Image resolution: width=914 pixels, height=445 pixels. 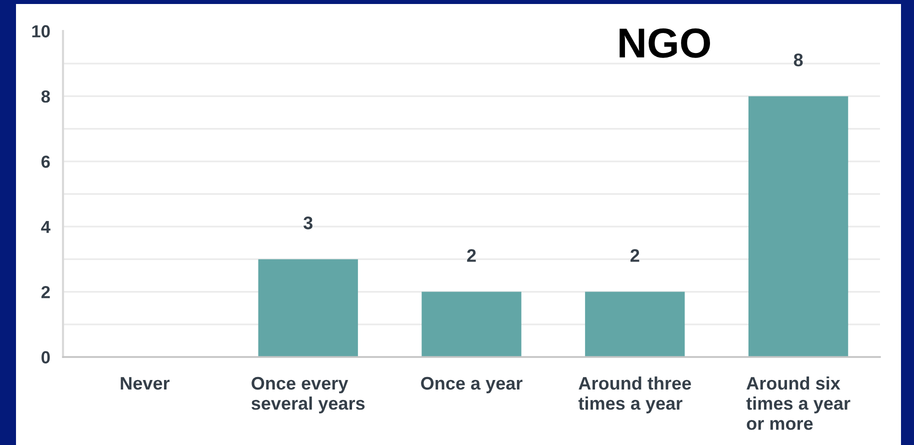 I want to click on x-tick-label: Around three times a year, so click(x=634, y=395).